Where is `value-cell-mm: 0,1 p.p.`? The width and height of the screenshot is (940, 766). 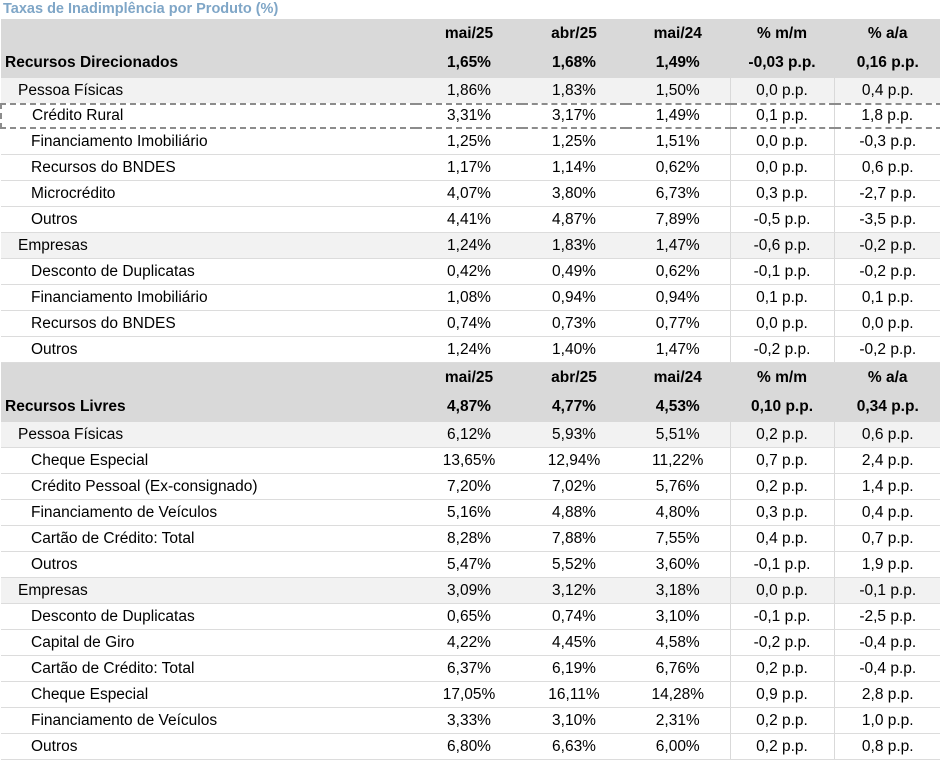 value-cell-mm: 0,1 p.p. is located at coordinates (782, 297).